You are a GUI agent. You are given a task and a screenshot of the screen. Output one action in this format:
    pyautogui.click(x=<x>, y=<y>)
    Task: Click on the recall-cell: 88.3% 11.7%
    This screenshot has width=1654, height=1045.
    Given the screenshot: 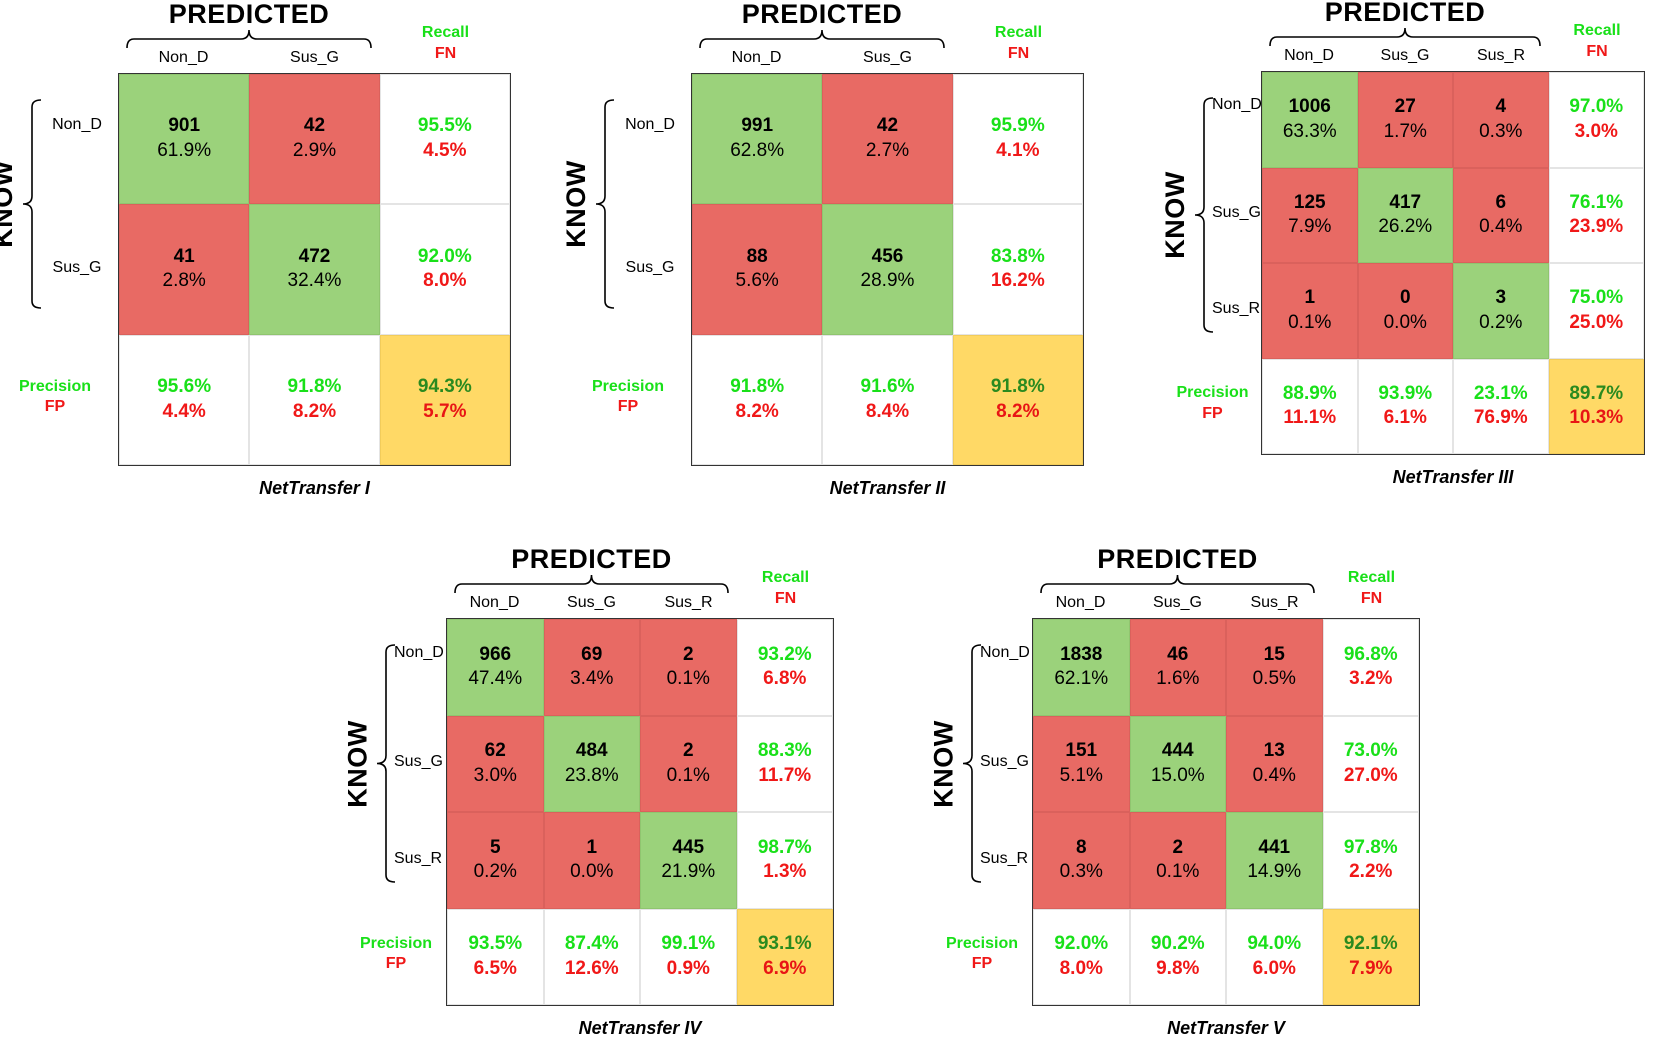 What is the action you would take?
    pyautogui.click(x=784, y=763)
    